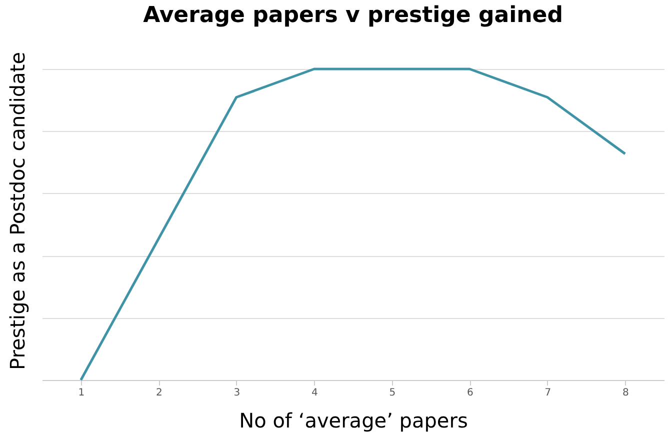 Image resolution: width=670 pixels, height=439 pixels. What do you see at coordinates (470, 393) in the screenshot?
I see `x-tick-label: 6` at bounding box center [470, 393].